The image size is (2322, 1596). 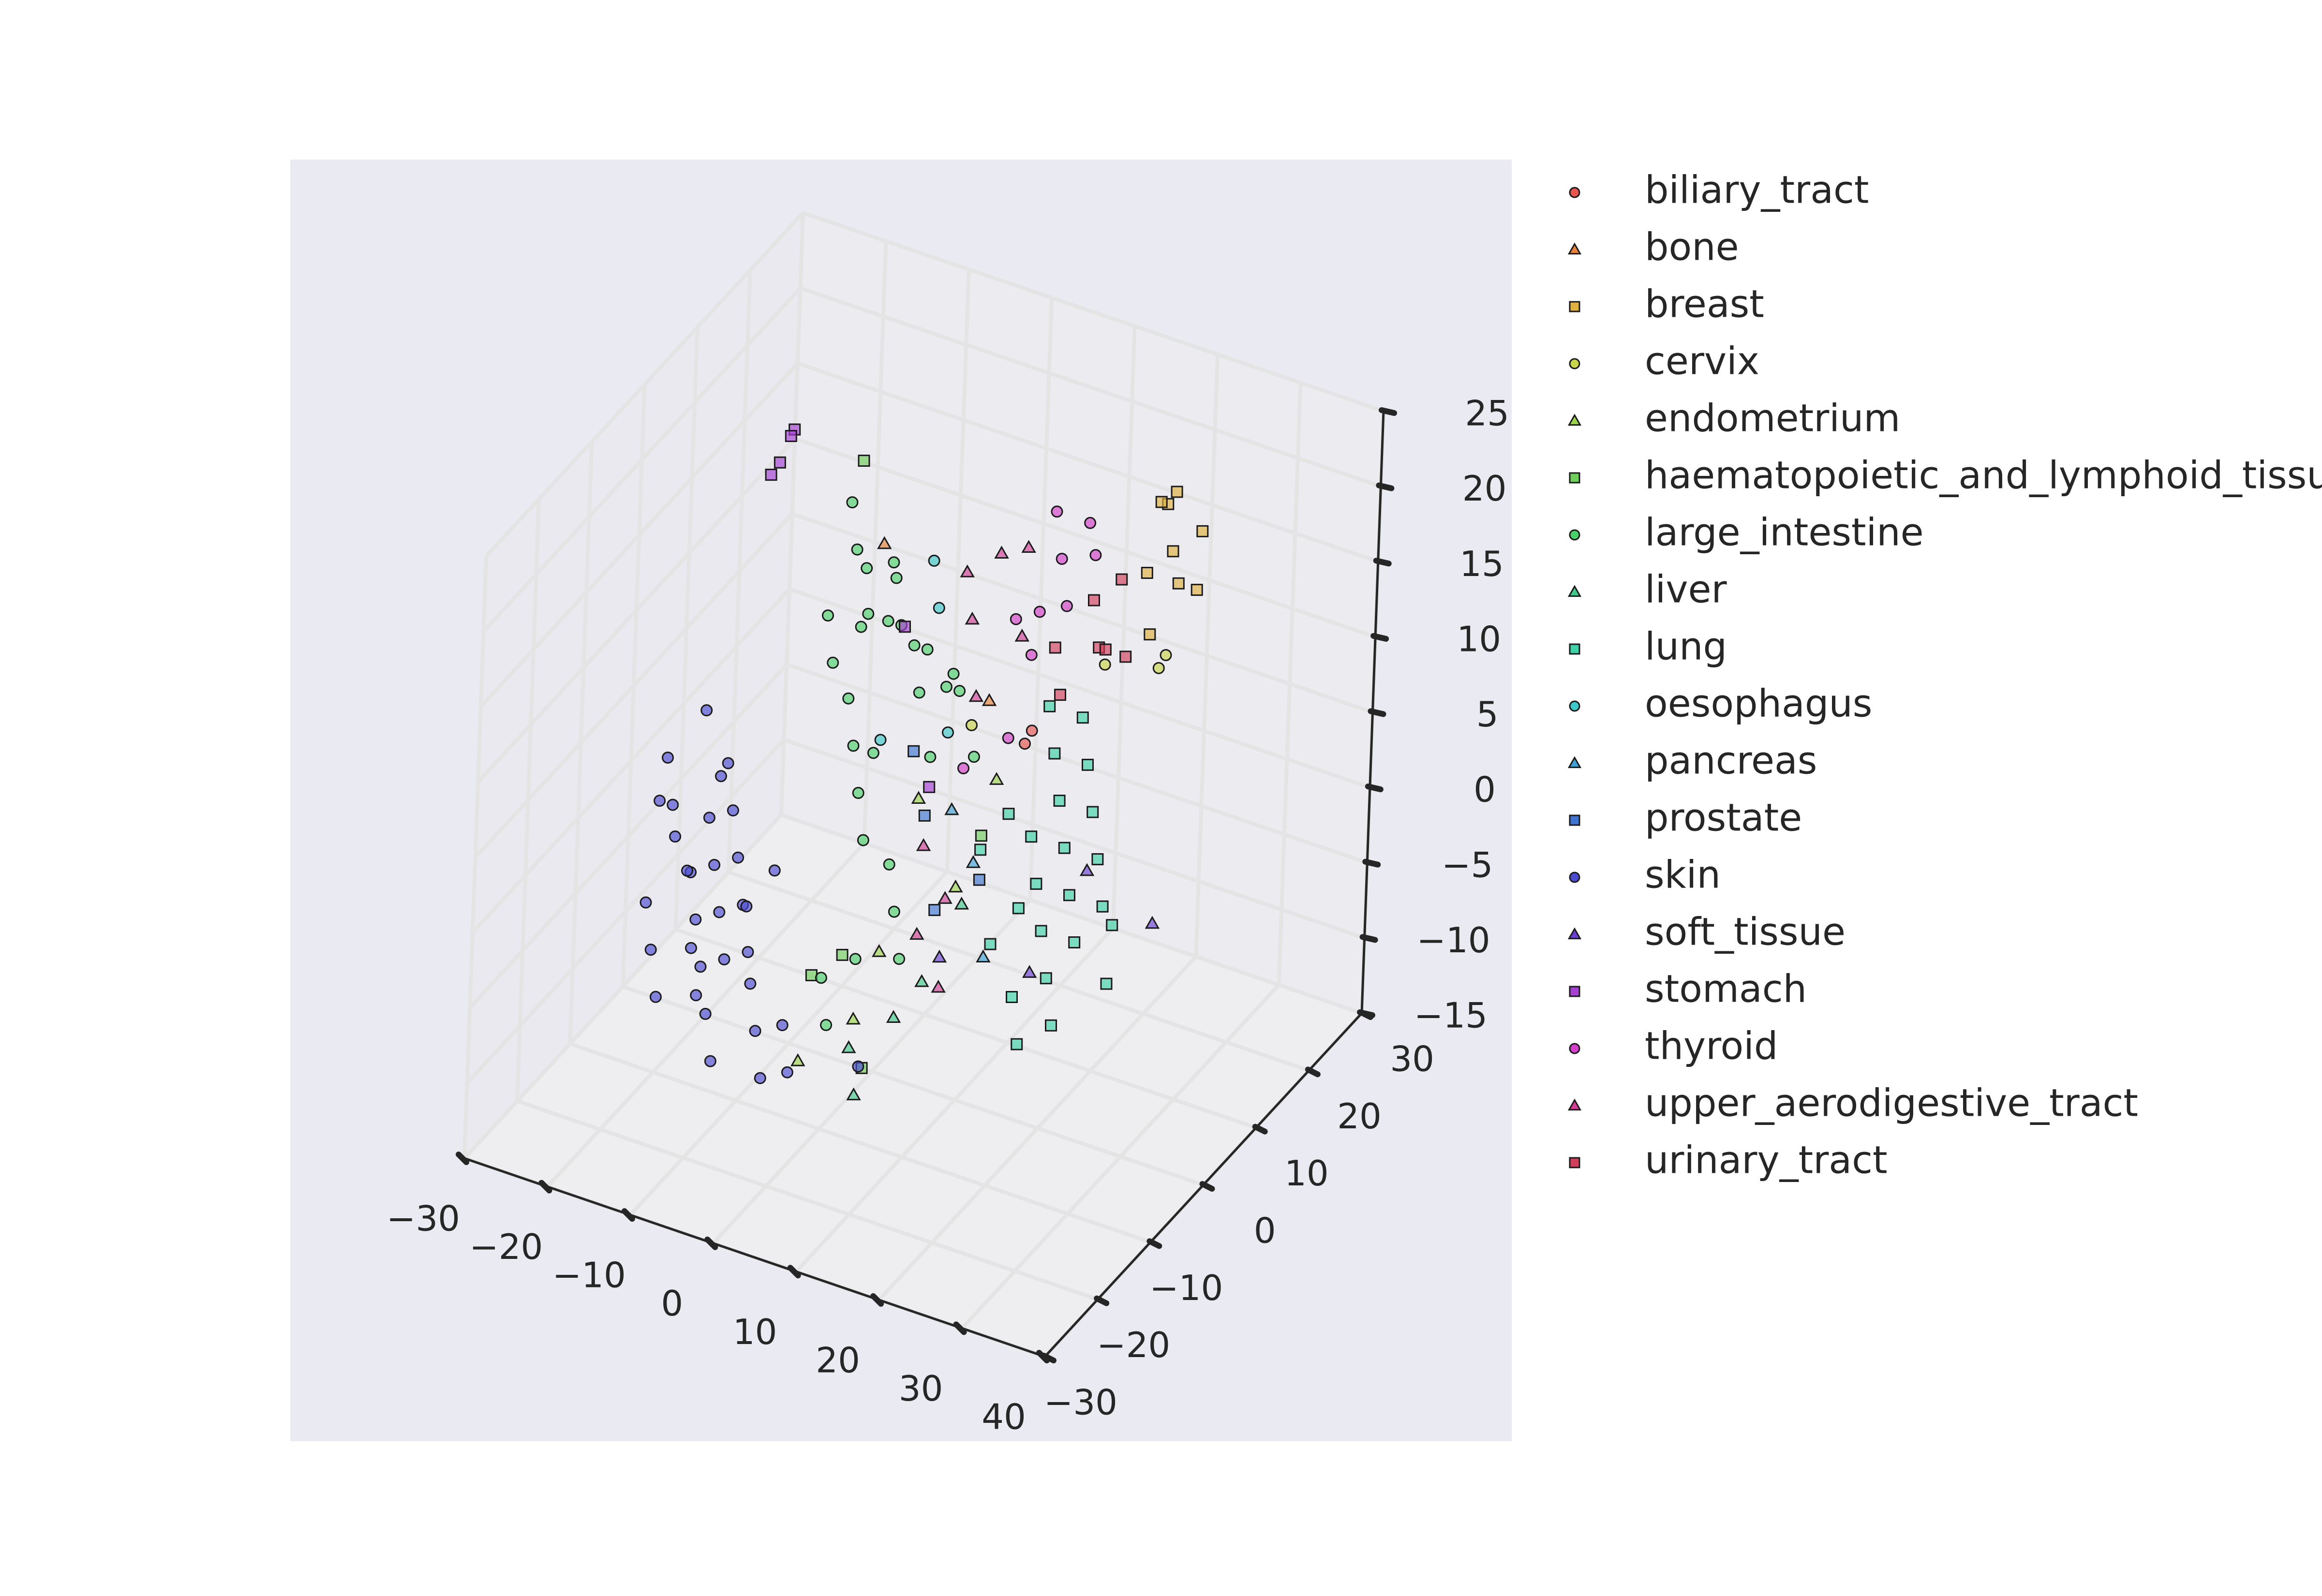 I want to click on z-tick-label: −5, so click(x=1467, y=864).